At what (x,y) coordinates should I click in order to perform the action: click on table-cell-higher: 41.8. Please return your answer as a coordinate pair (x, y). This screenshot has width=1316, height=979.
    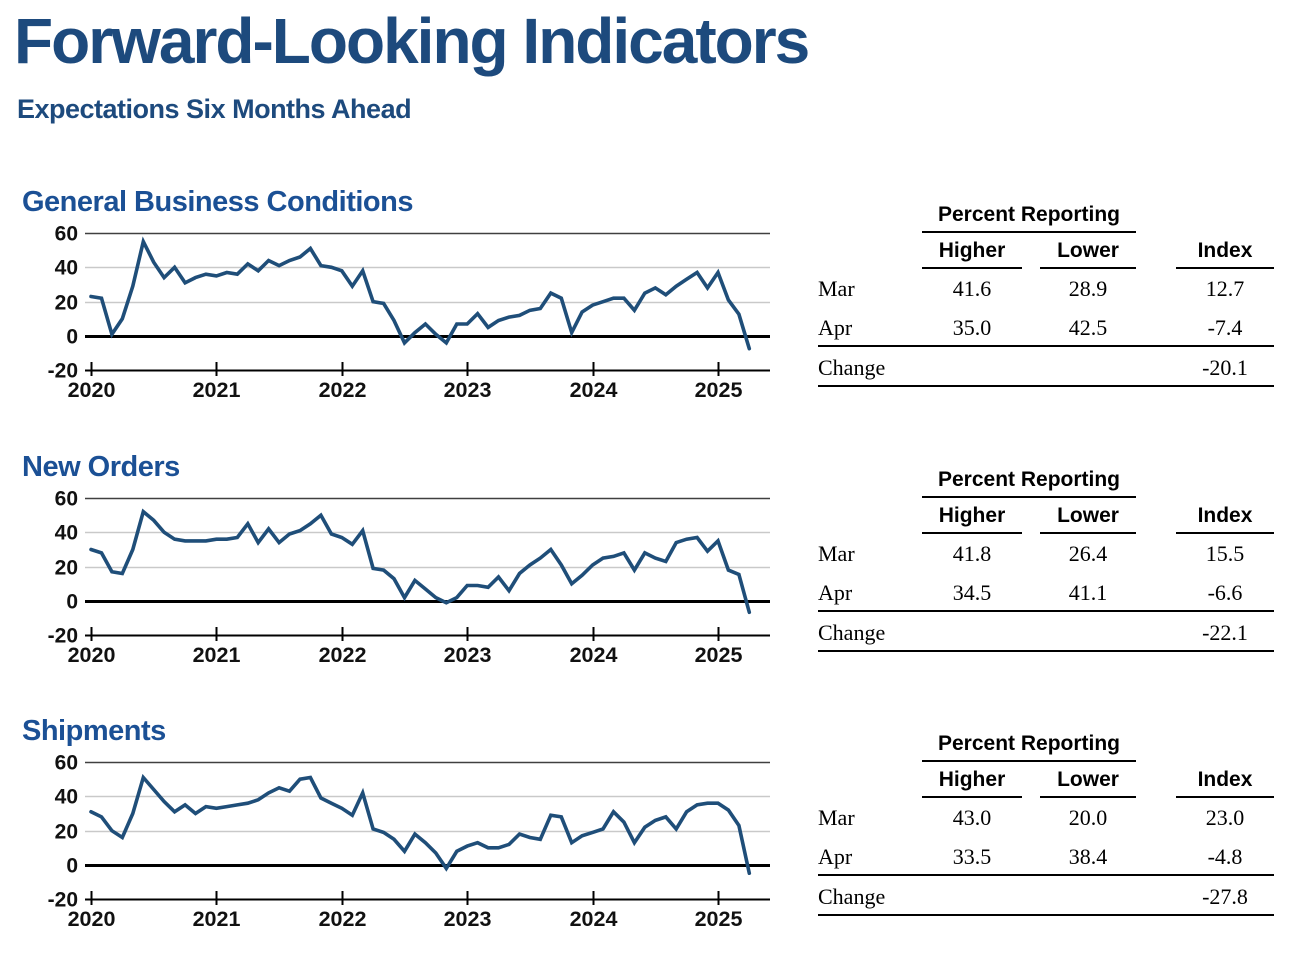
    Looking at the image, I should click on (972, 553).